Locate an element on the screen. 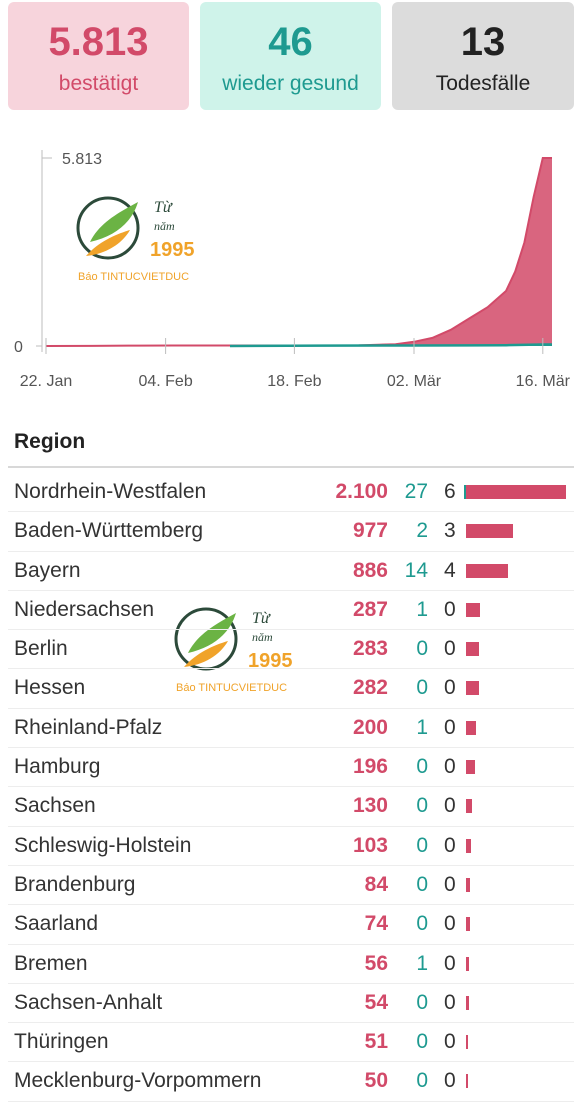 This screenshot has height=1102, width=580. table-row: Hamburg 196 0 0 is located at coordinates (291, 768).